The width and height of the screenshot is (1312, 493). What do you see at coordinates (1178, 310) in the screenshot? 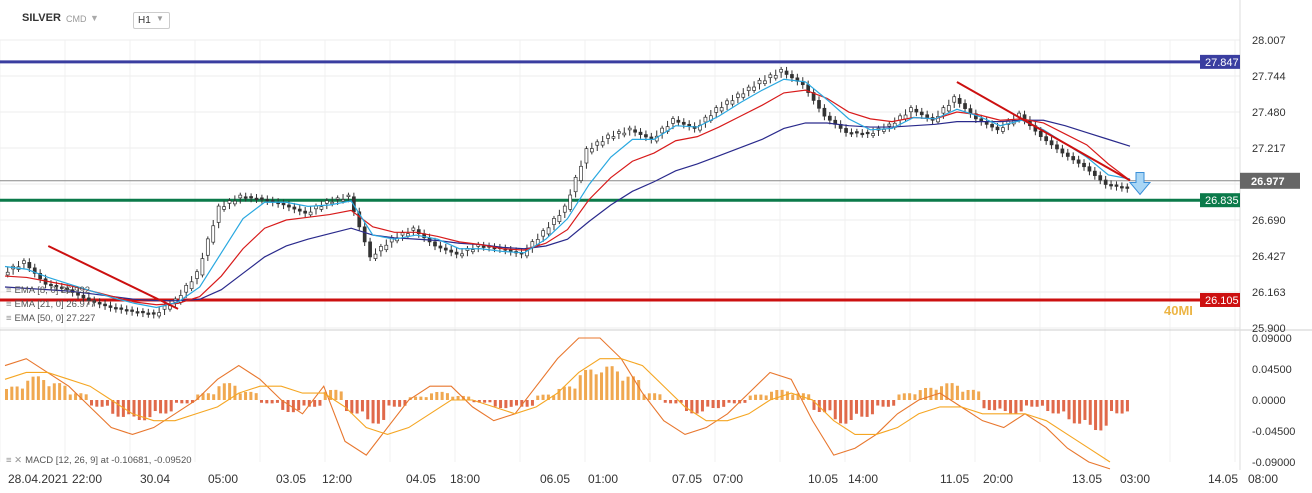
I see `broker-watermark: 40MI` at bounding box center [1178, 310].